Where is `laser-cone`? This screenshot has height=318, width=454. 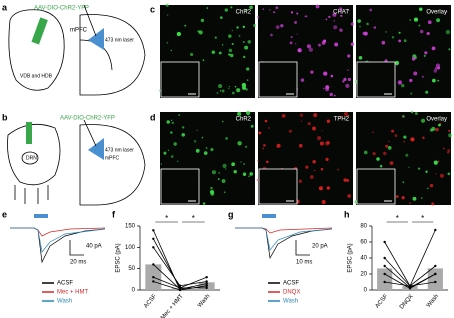
laser-cone is located at coordinates (96, 39).